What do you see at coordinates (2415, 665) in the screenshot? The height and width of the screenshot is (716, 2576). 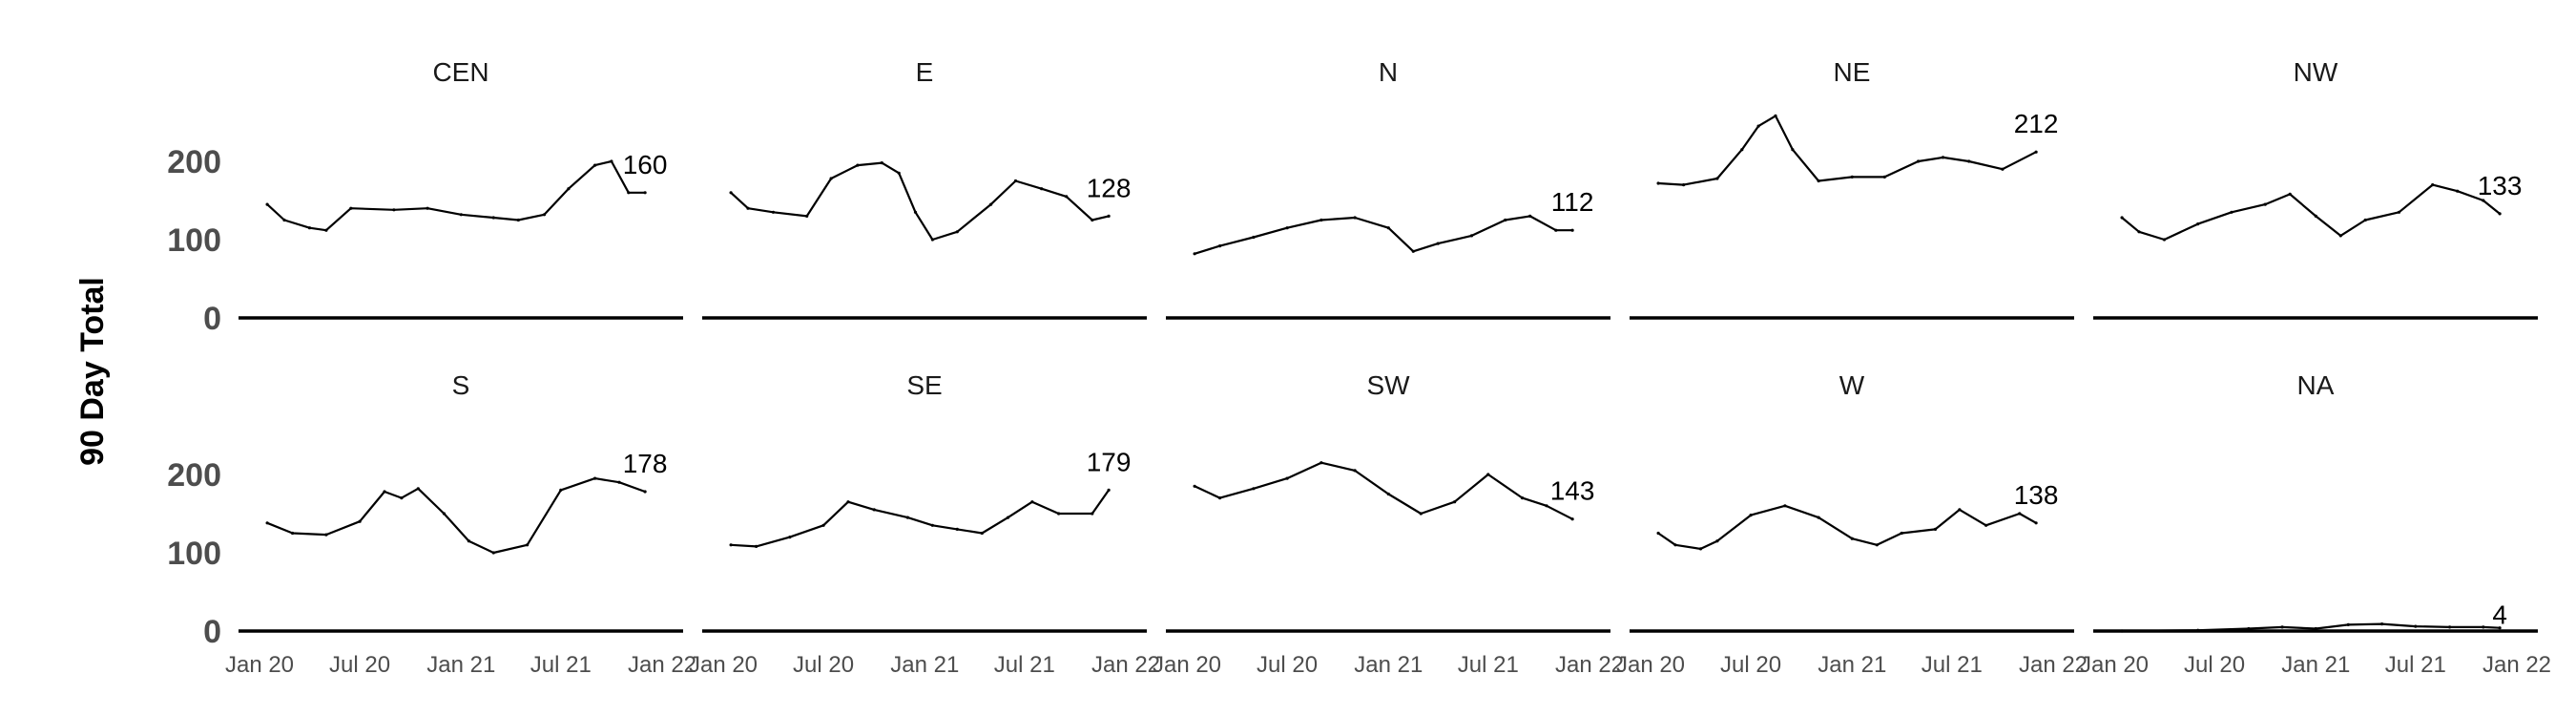 I see `x-tick-label-col5-jul-21: Jul 21` at bounding box center [2415, 665].